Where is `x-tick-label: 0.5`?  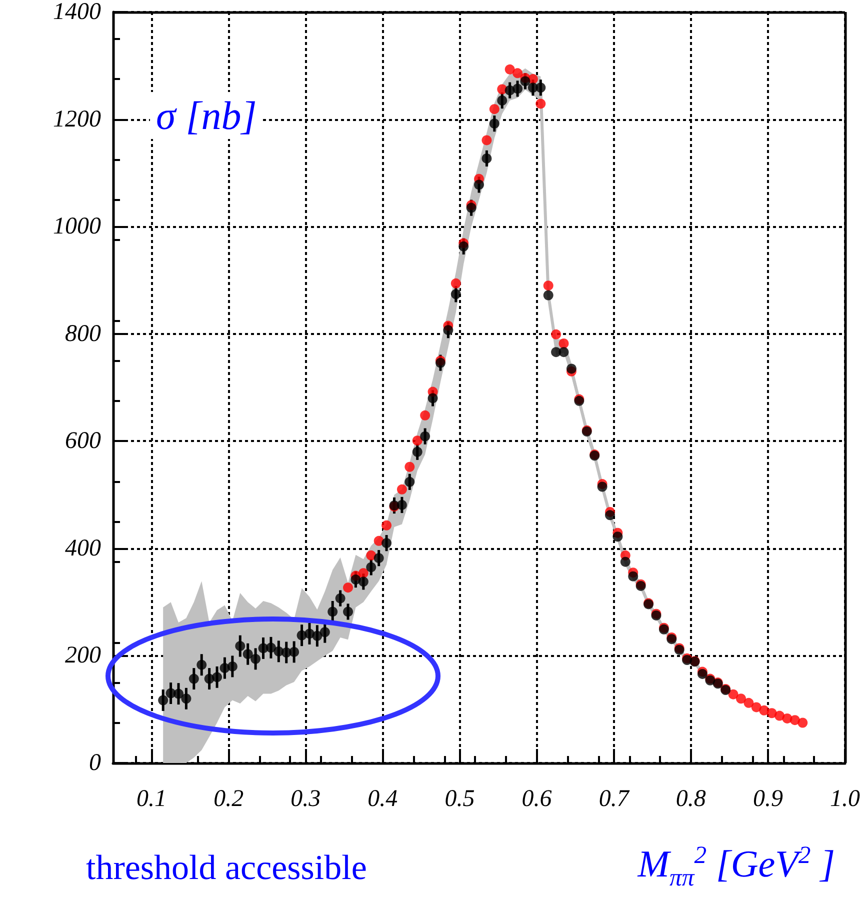 x-tick-label: 0.5 is located at coordinates (459, 799).